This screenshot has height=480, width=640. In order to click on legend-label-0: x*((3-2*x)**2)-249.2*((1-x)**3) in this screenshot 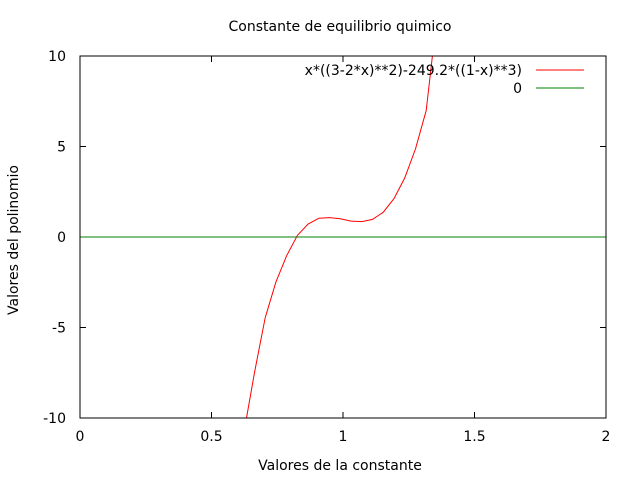, I will do `click(413, 71)`.